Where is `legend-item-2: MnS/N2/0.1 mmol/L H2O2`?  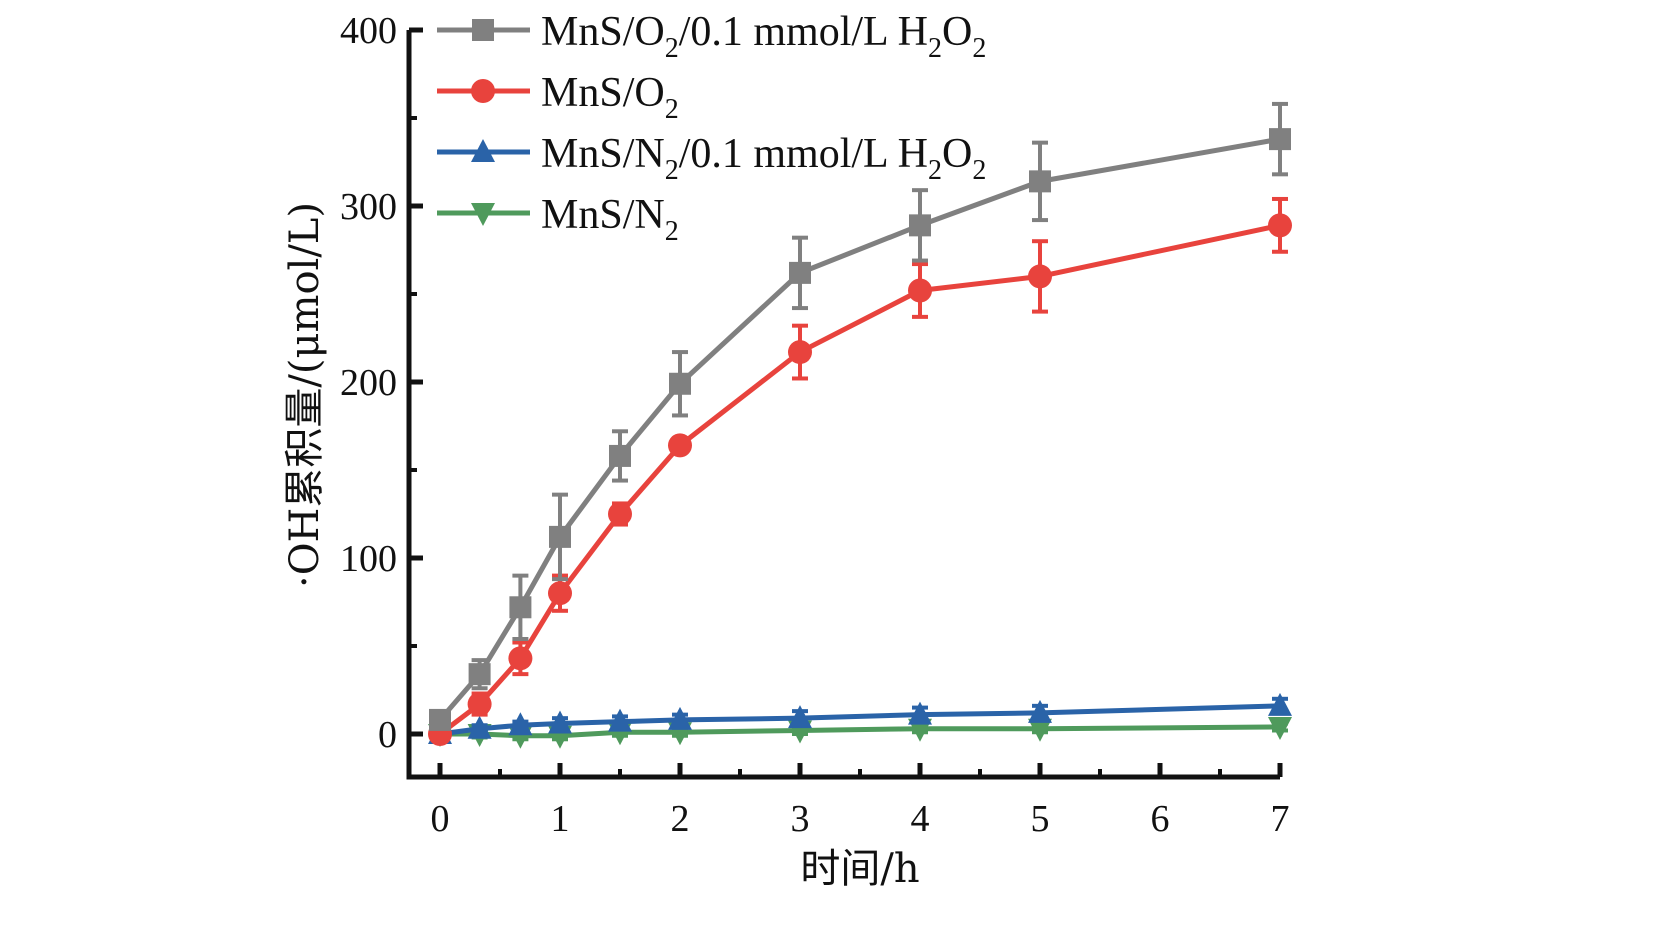
legend-item-2: MnS/N2/0.1 mmol/L H2O2 is located at coordinates (711, 158).